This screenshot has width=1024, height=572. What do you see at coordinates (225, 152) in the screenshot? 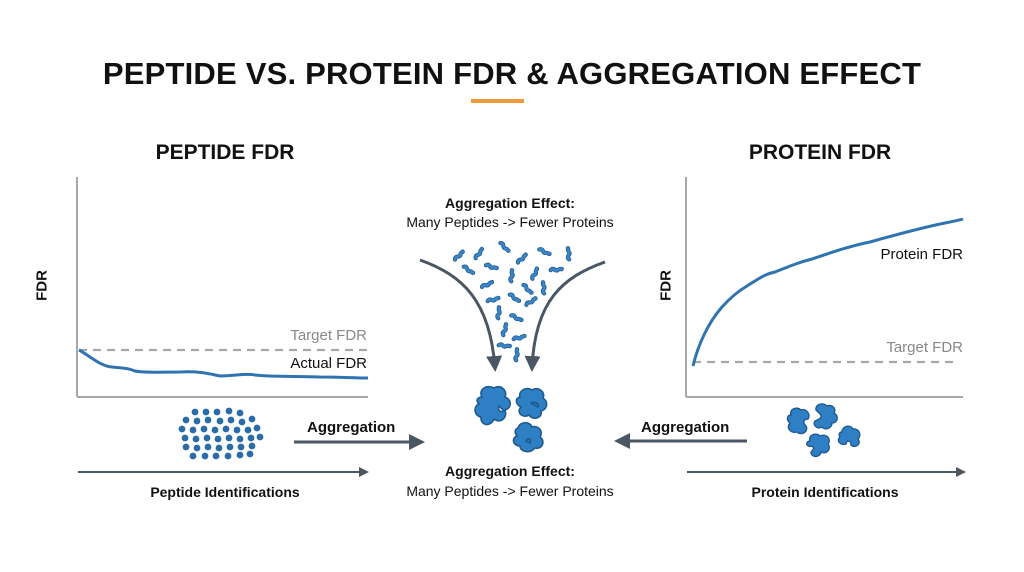
I see `peptide-panel-title: PEPTIDE FDR` at bounding box center [225, 152].